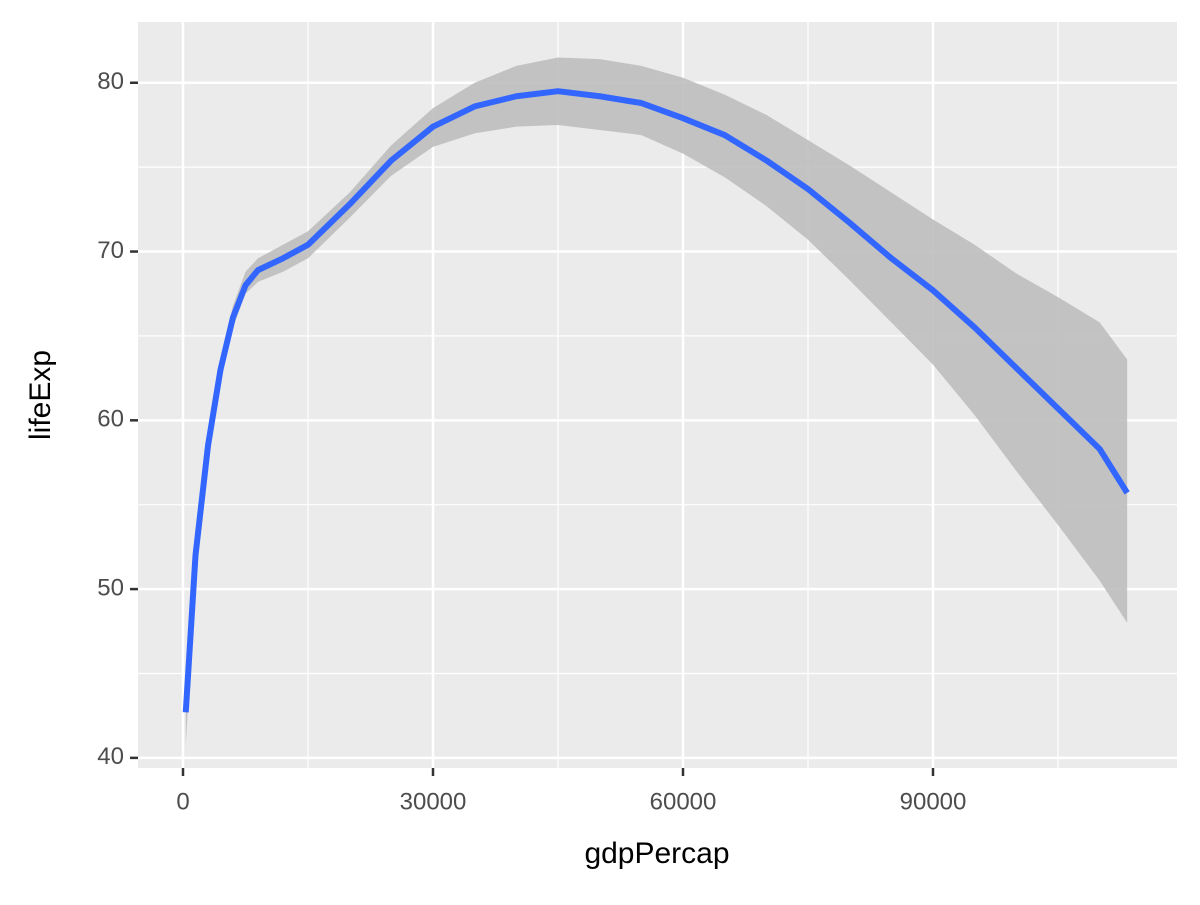  What do you see at coordinates (433, 801) in the screenshot?
I see `x-tick-label: 30000` at bounding box center [433, 801].